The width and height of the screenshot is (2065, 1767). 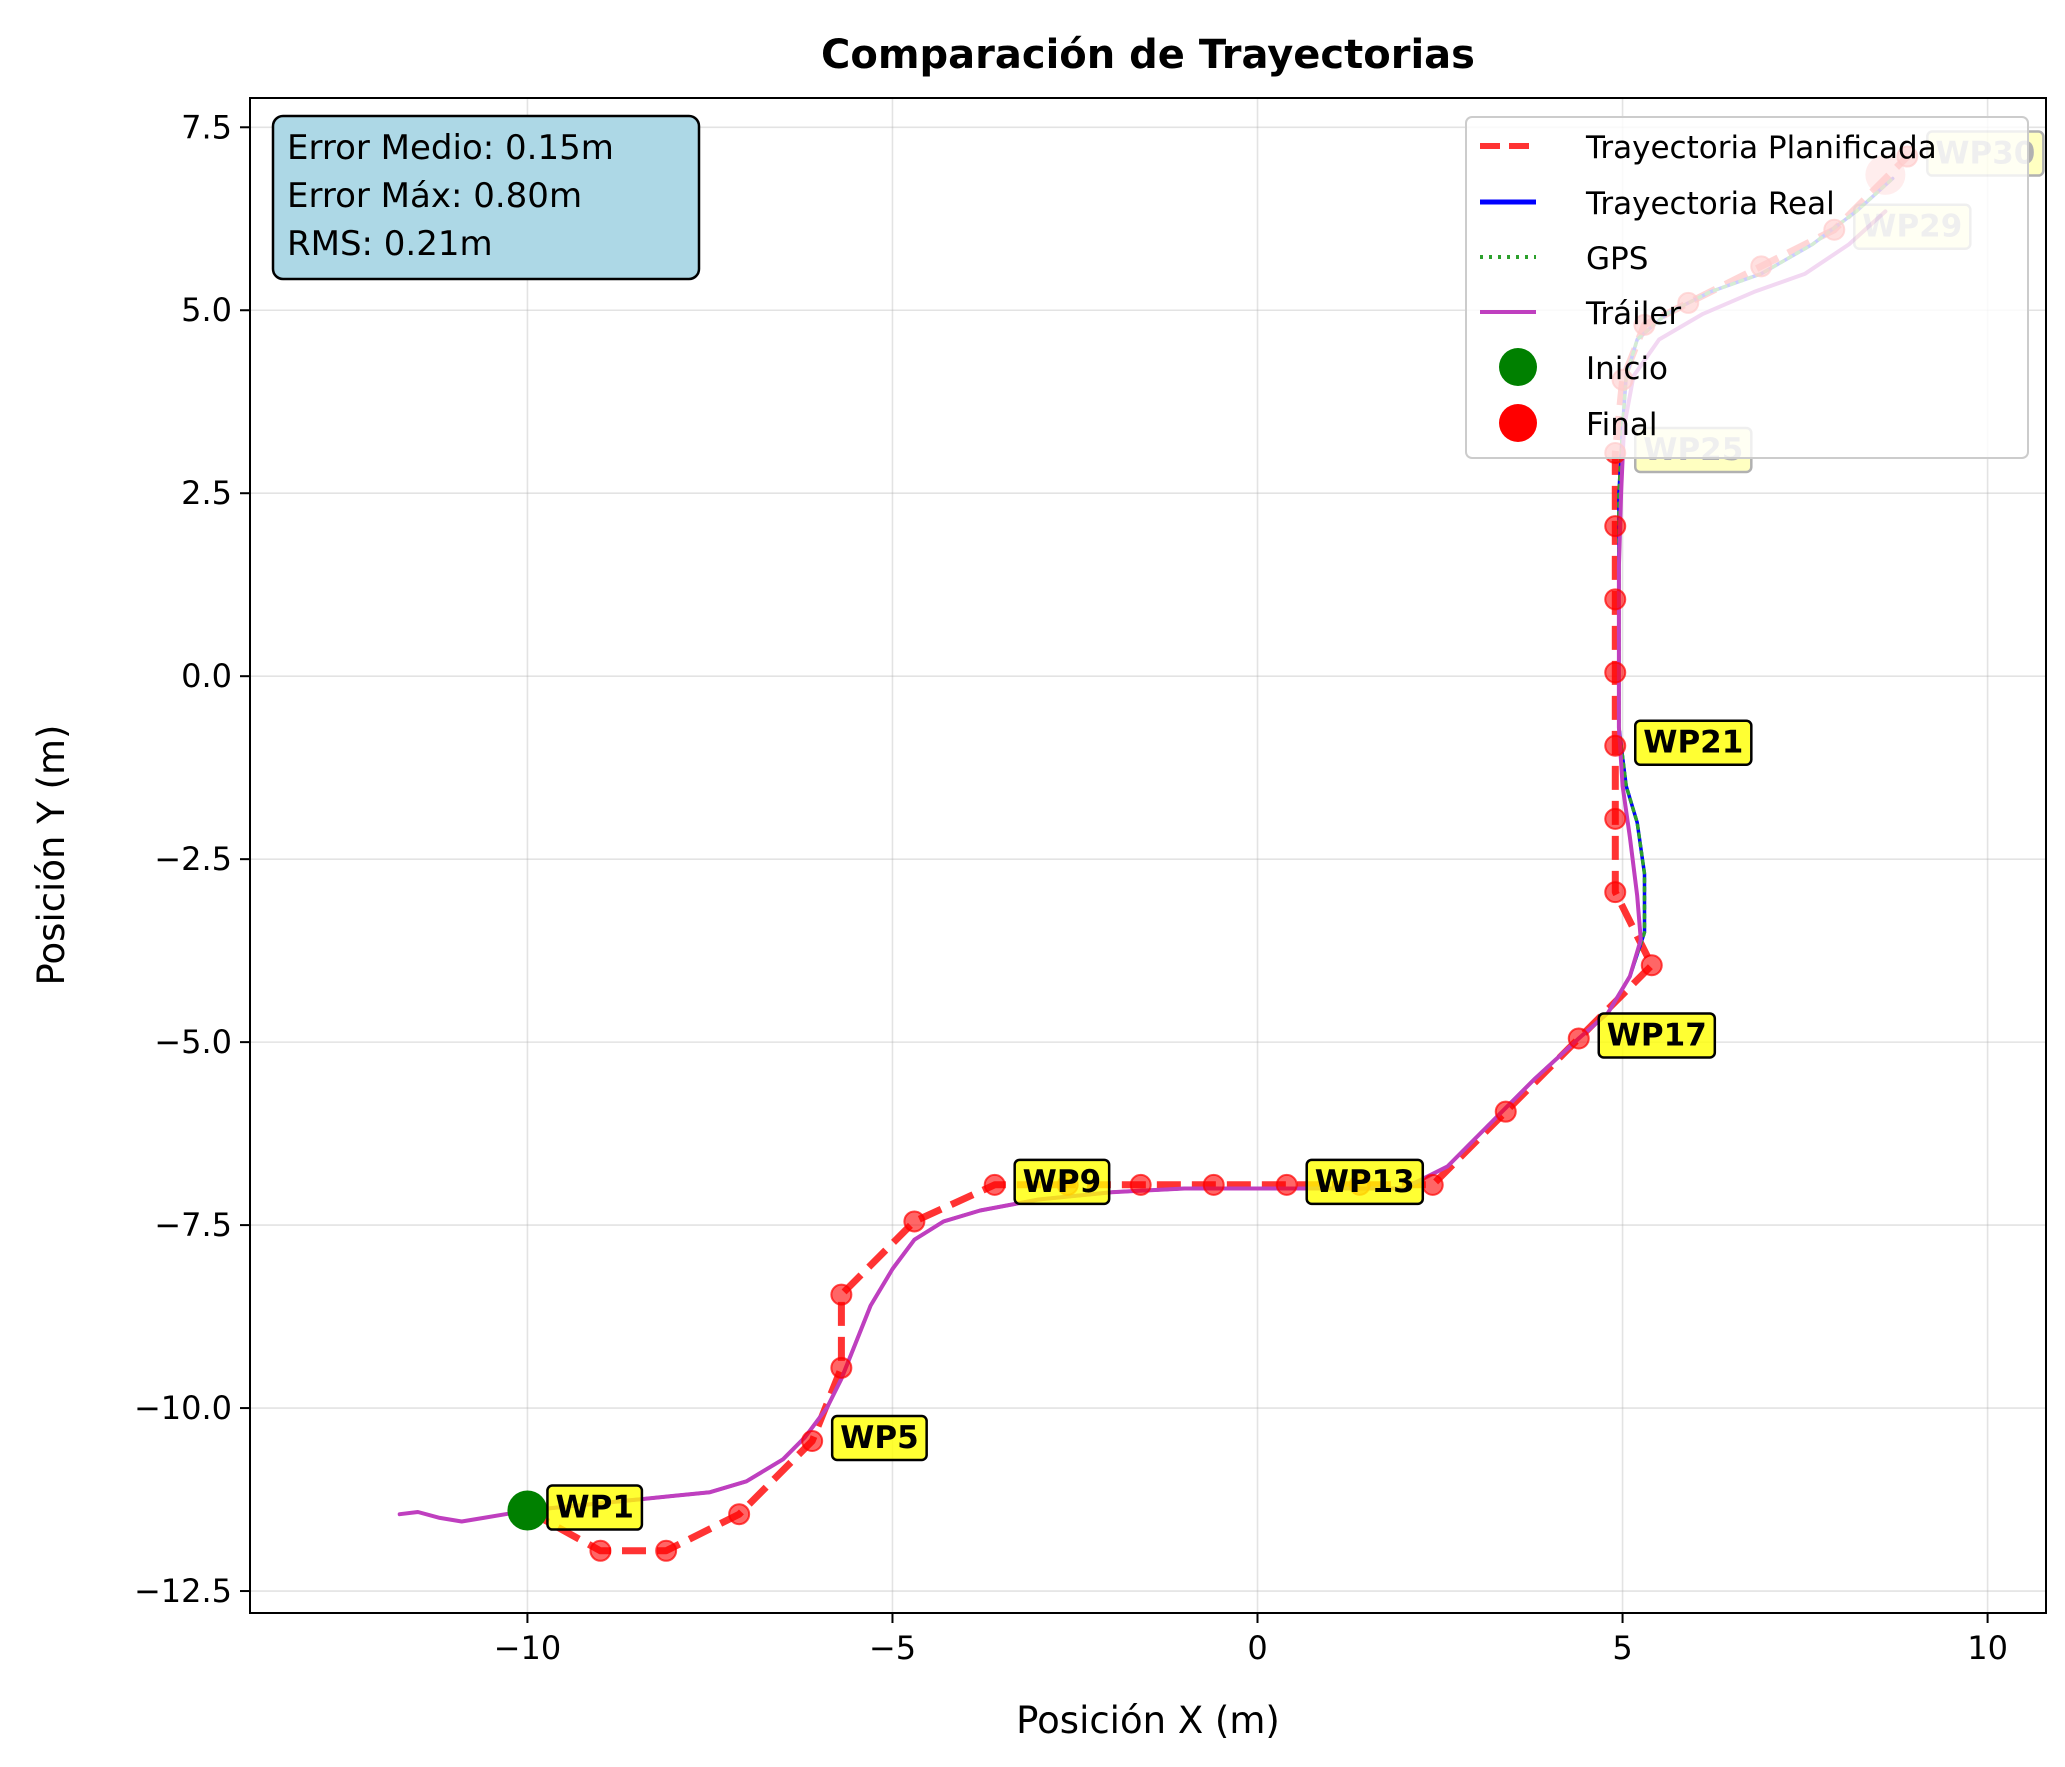 I want to click on legend-label-end: Final, so click(x=1621, y=425).